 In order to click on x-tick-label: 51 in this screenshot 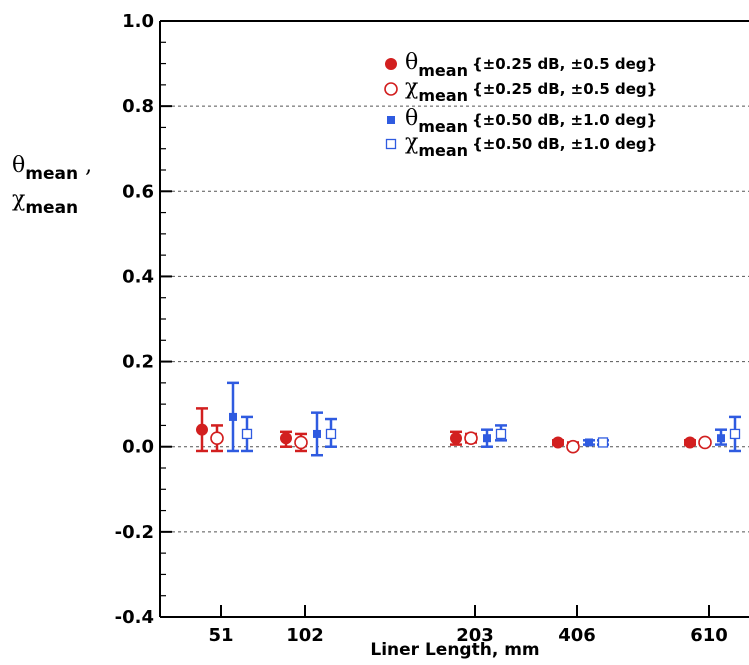, I will do `click(220, 635)`.